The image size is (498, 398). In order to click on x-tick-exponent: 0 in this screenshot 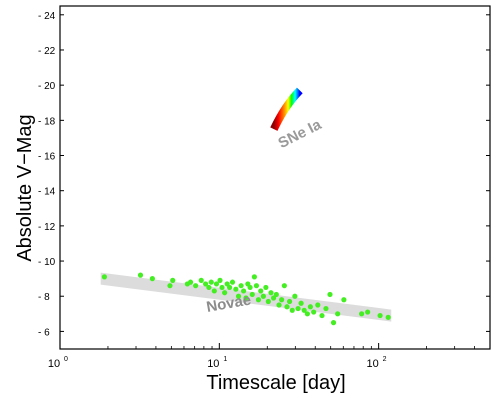, I will do `click(66, 359)`.